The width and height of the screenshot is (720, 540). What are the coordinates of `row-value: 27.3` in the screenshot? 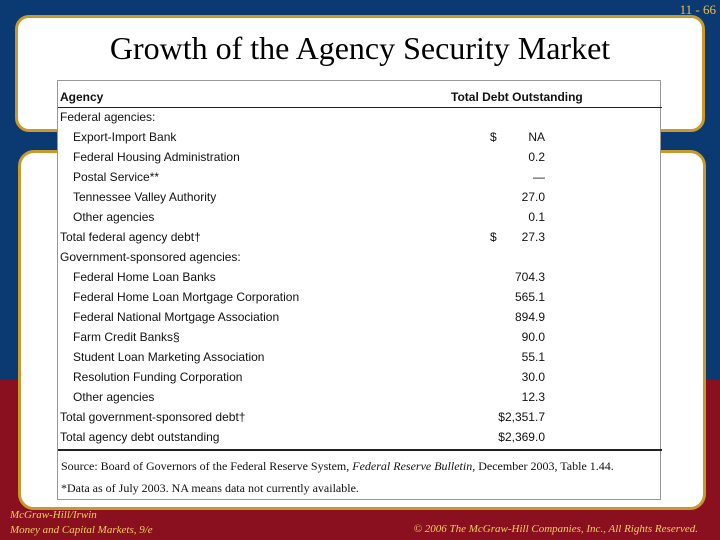 It's located at (533, 237).